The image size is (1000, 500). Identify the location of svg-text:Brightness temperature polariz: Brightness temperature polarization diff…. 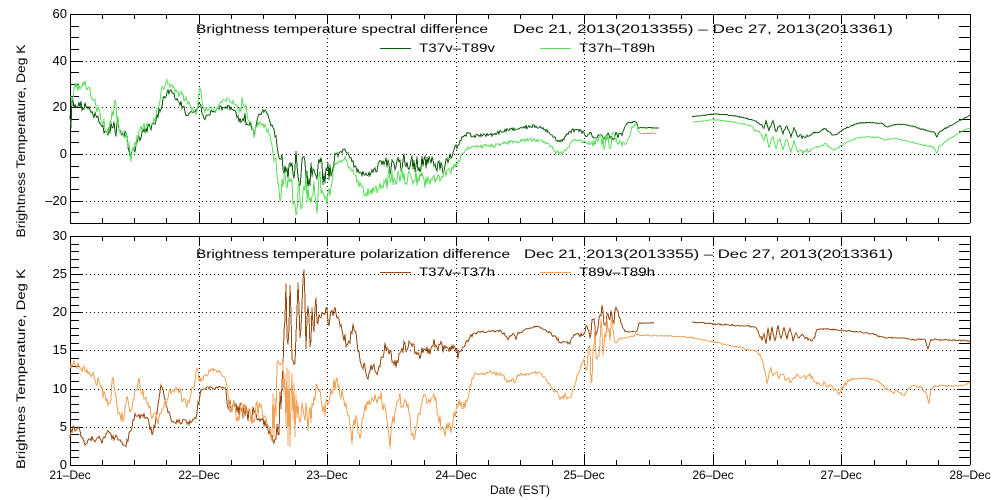
(353, 255).